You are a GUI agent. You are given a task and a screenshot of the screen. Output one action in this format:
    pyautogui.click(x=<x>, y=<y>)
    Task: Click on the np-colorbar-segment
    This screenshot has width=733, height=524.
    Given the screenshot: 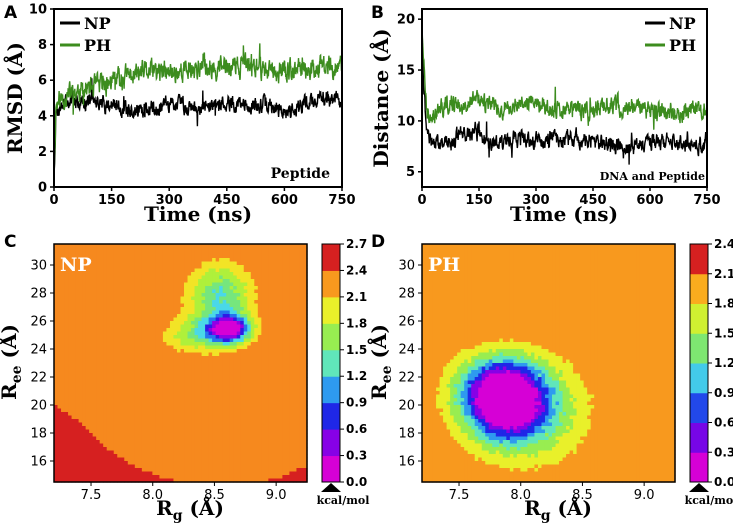 What is the action you would take?
    pyautogui.click(x=331, y=390)
    